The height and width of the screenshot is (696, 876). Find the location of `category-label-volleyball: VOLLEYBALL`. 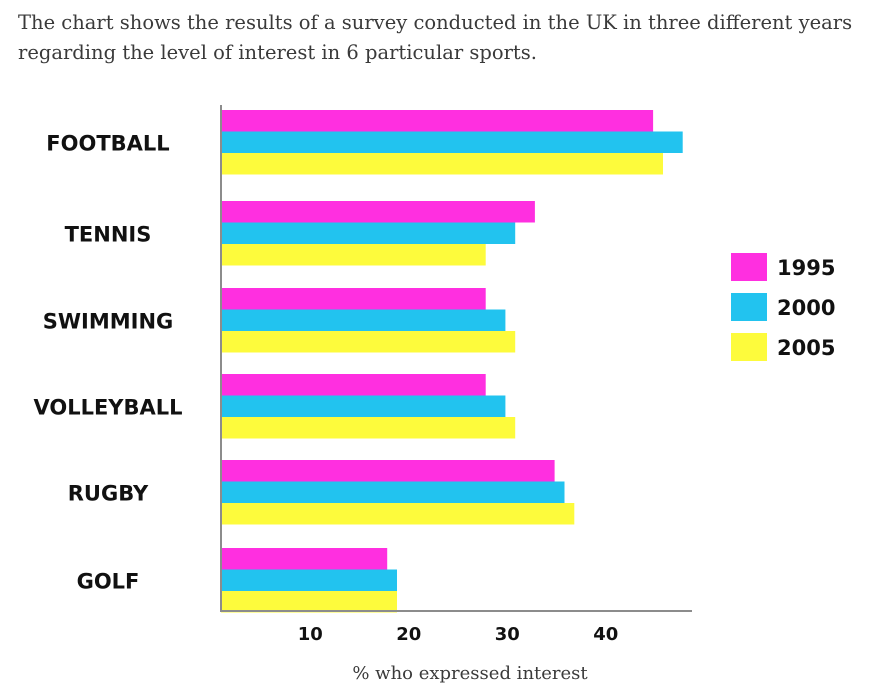

category-label-volleyball: VOLLEYBALL is located at coordinates (107, 407).